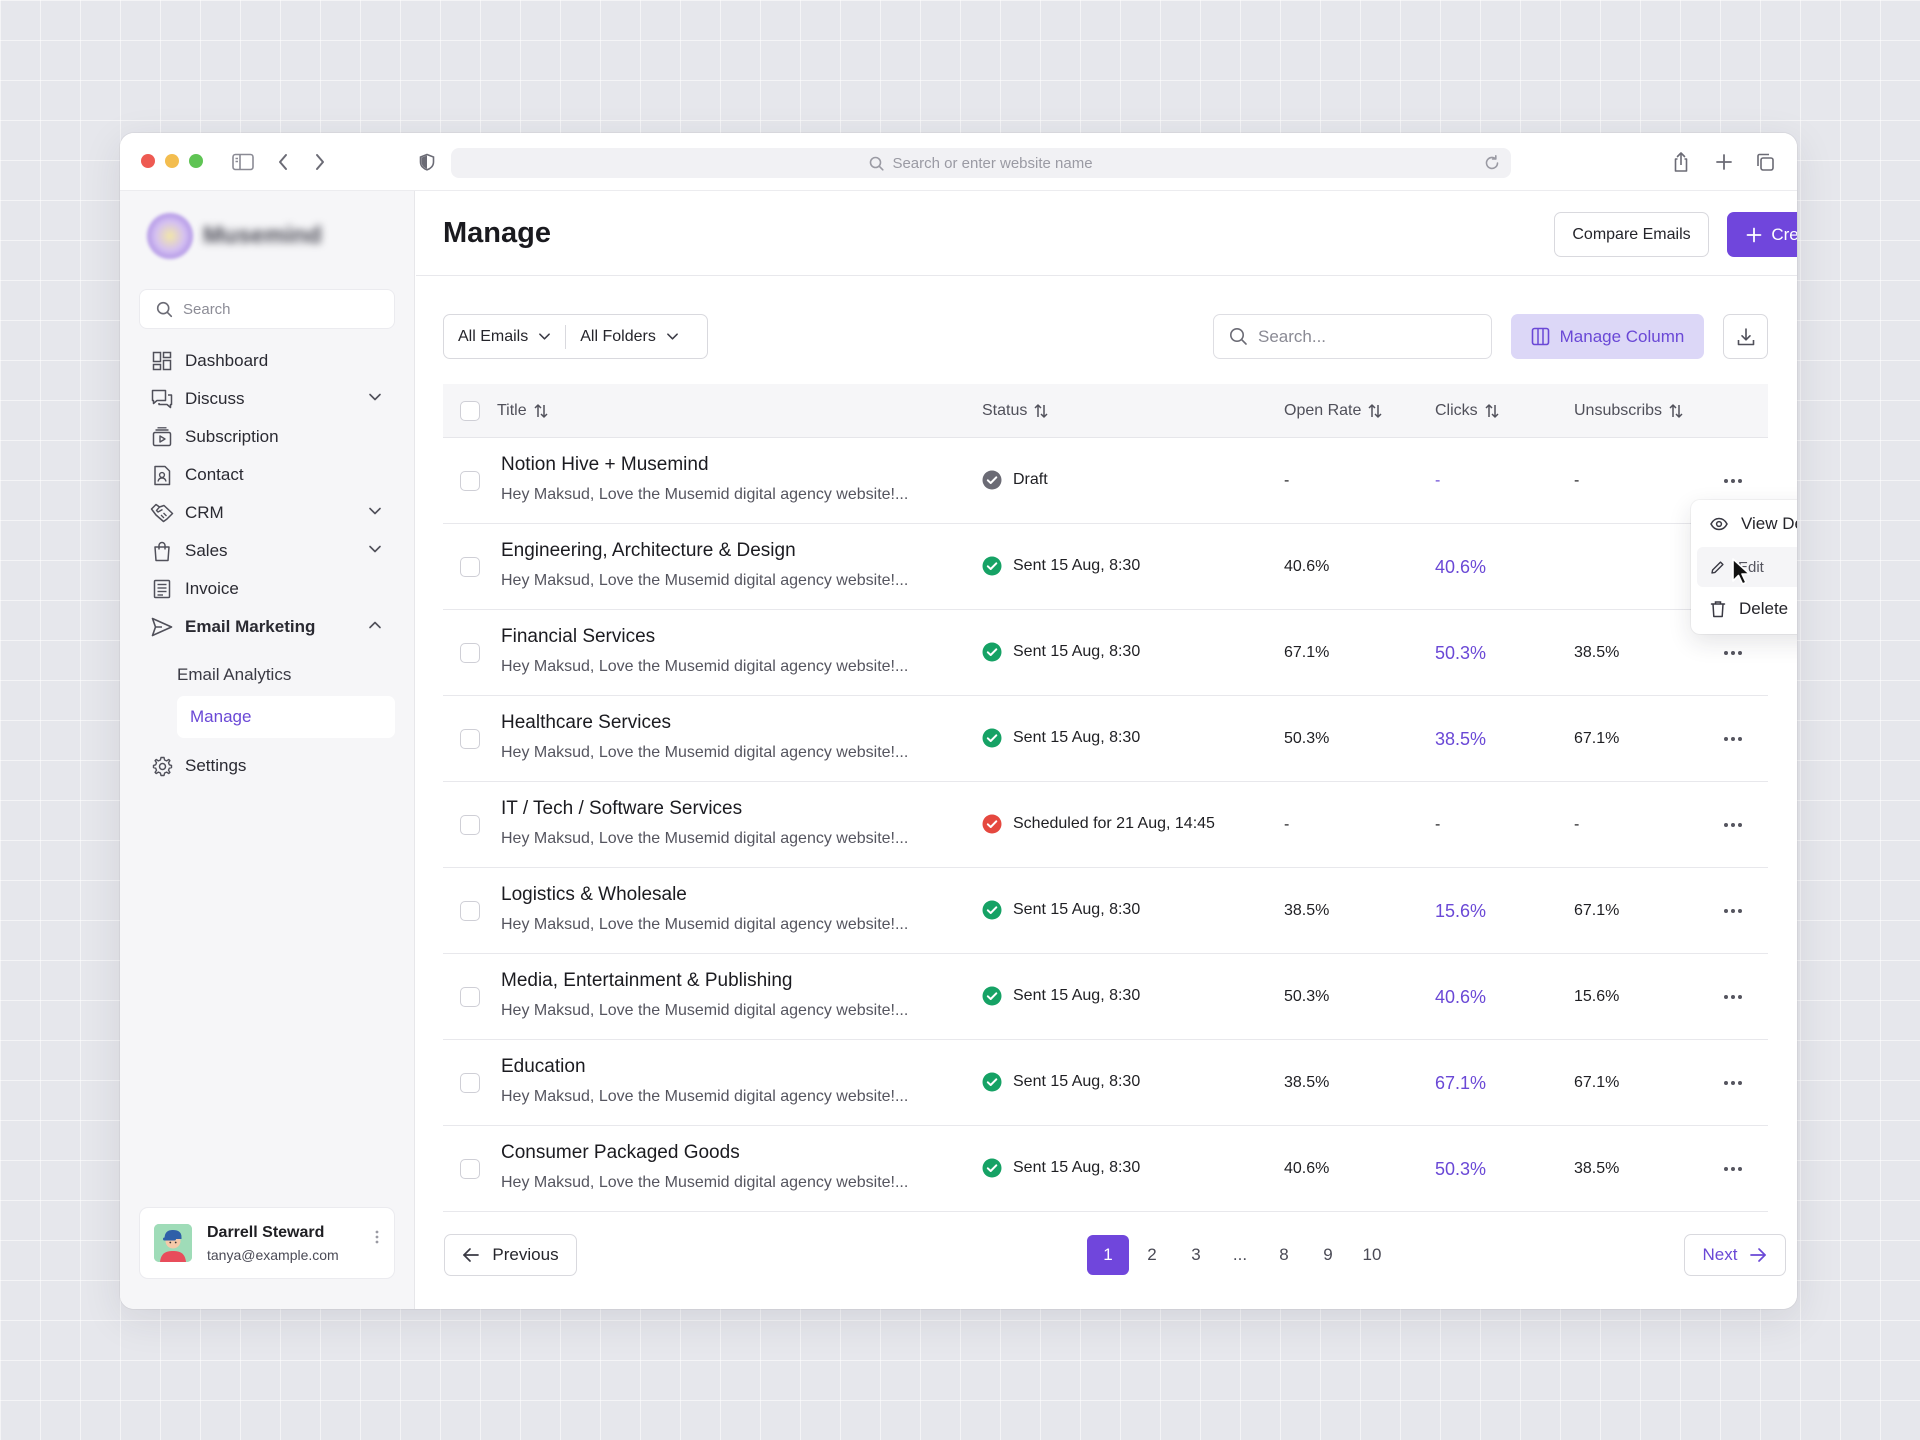 Image resolution: width=1920 pixels, height=1440 pixels. Describe the element at coordinates (578, 636) in the screenshot. I see `email-title: Financial Services` at that location.